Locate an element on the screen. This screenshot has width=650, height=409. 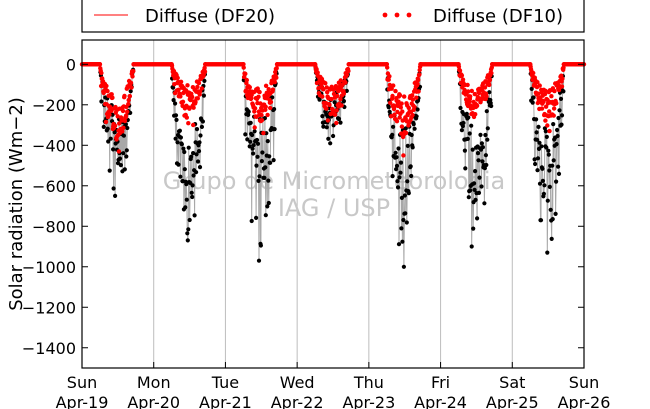
x-tick-date-label: Apr-19 is located at coordinates (82, 401).